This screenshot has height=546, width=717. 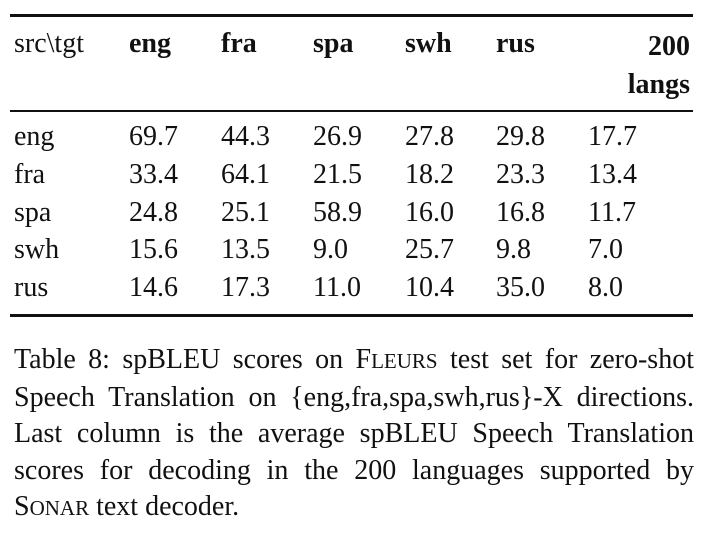 I want to click on table-bottom-rule, so click(x=351, y=315).